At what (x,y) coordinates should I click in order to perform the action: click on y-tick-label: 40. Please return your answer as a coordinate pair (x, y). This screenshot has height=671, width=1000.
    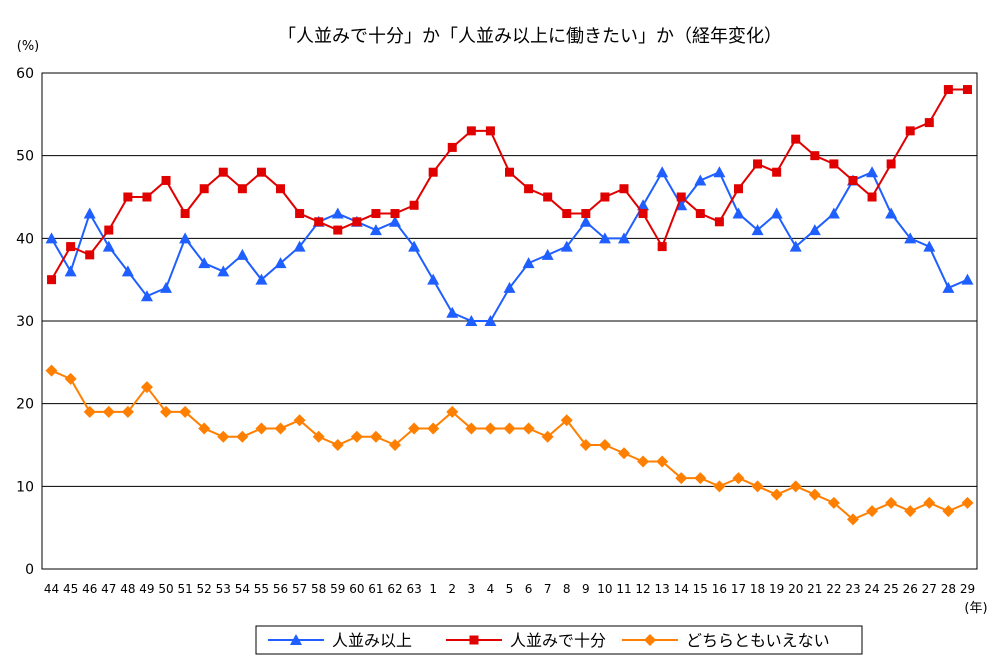
    Looking at the image, I should click on (25, 239).